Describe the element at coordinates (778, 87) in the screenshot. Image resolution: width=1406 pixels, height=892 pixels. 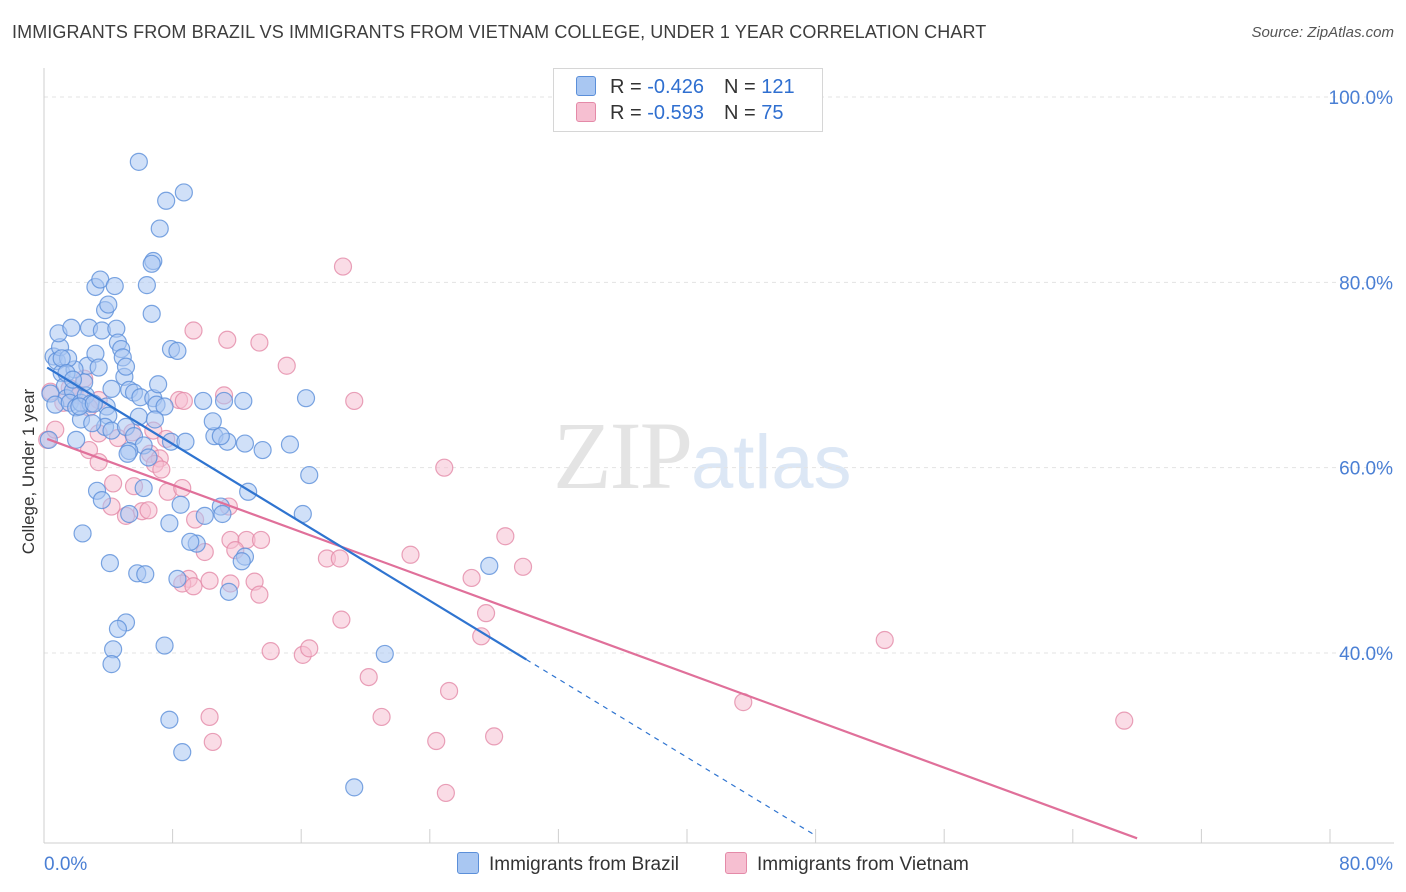
I see `legend-brazil-n-value: 121` at that location.